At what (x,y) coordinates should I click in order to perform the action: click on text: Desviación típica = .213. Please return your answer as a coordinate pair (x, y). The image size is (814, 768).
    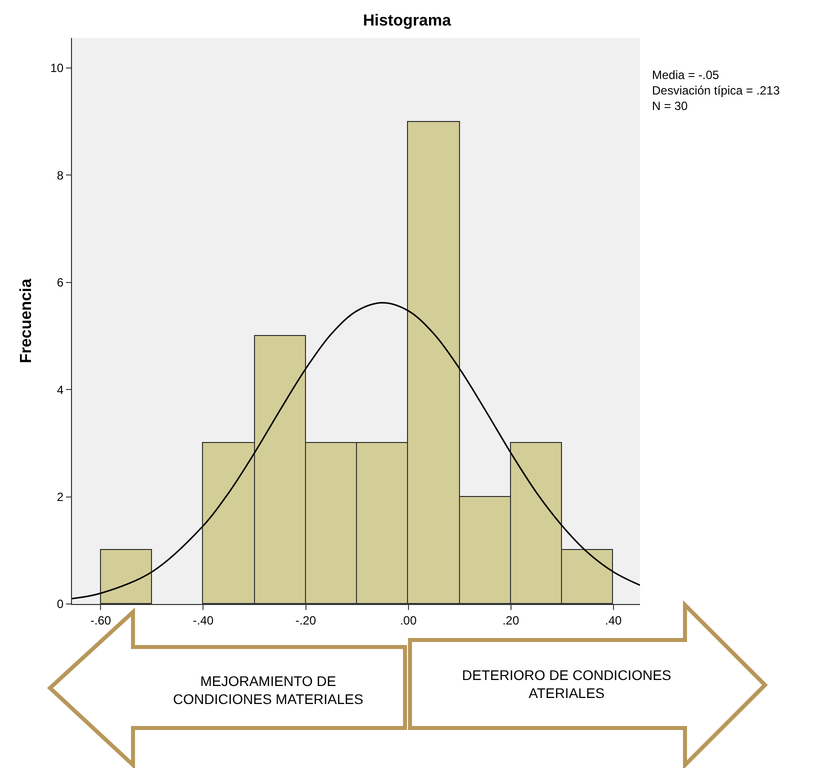
    Looking at the image, I should click on (716, 91).